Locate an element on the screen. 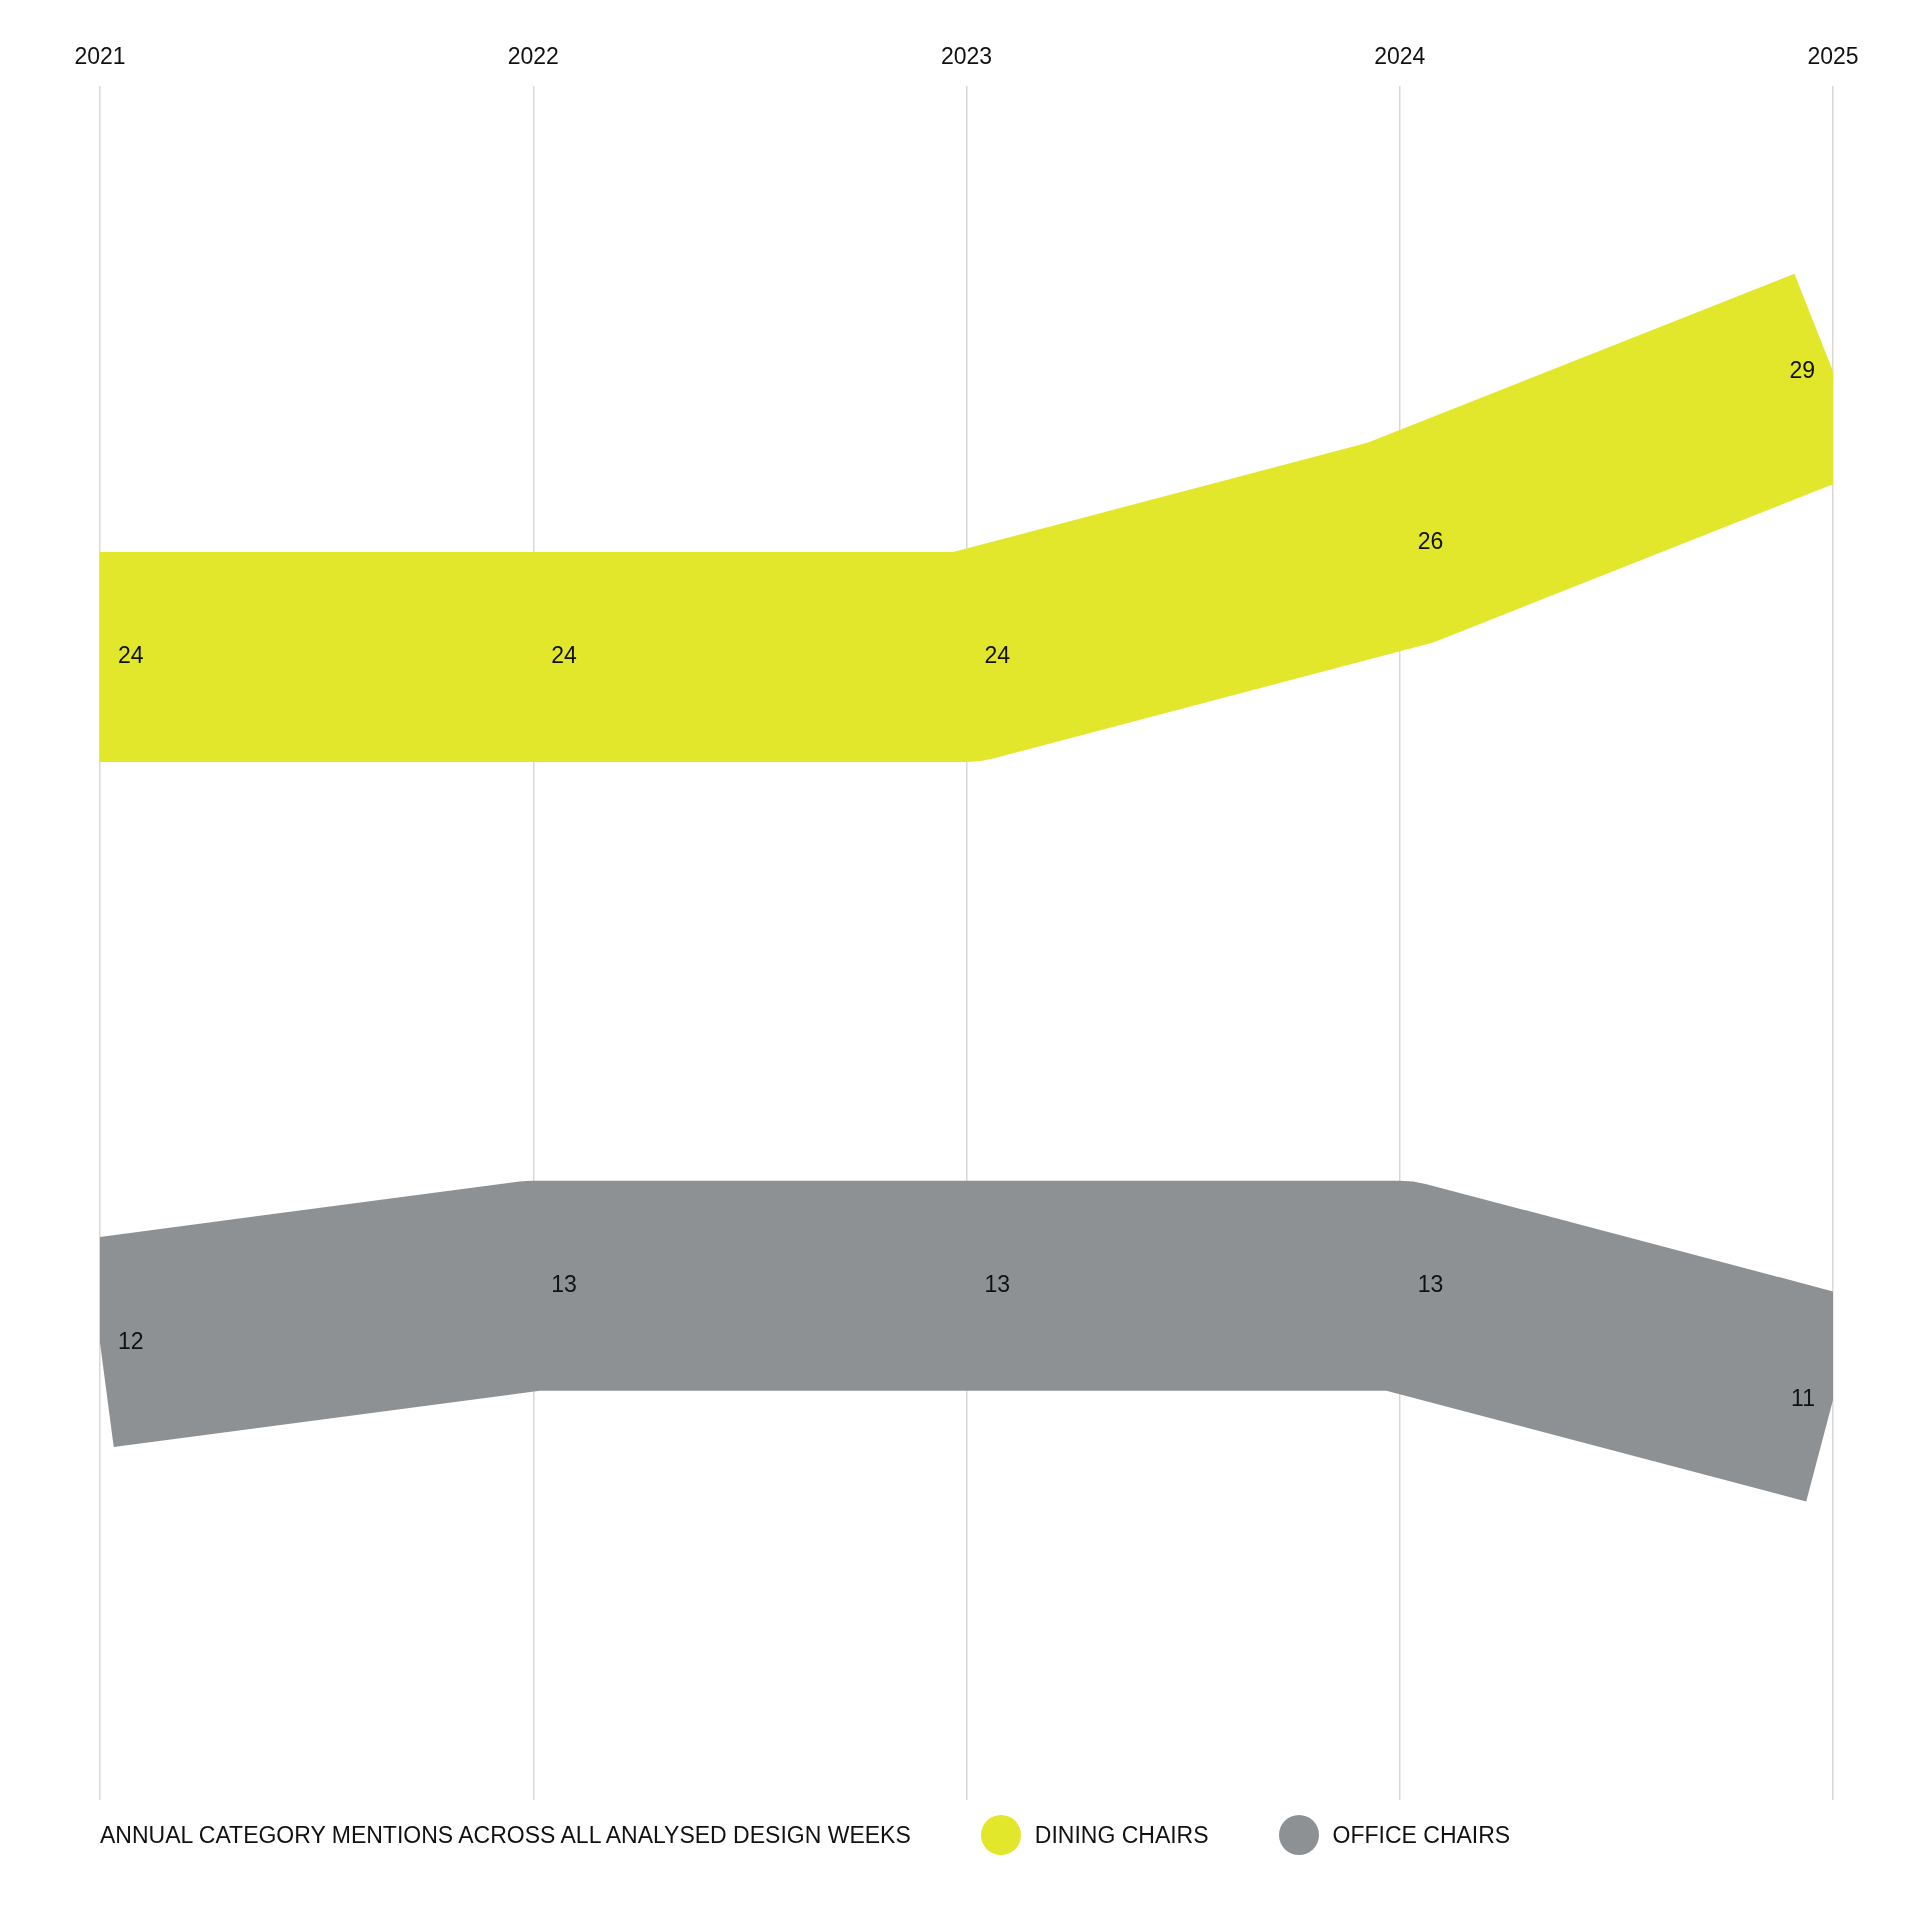  x-tick-label: 2024 is located at coordinates (1400, 56).